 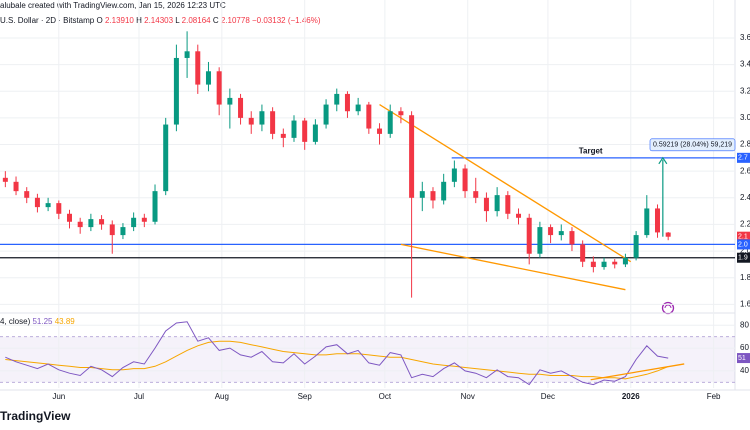 I want to click on y-tick-label: 3.4, so click(x=745, y=64).